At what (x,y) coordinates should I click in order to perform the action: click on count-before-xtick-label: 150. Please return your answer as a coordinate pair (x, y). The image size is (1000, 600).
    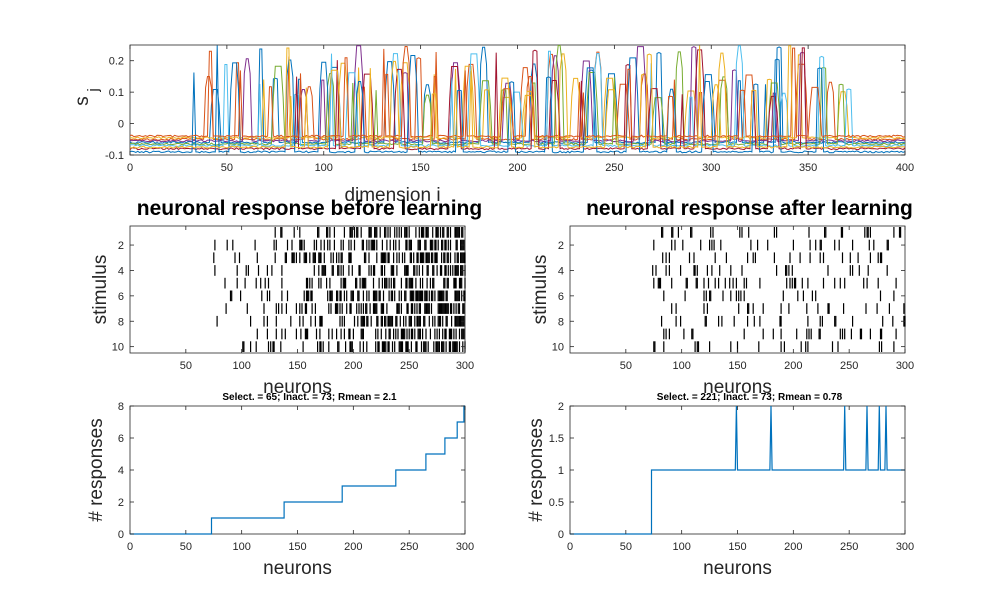
    Looking at the image, I should click on (297, 547).